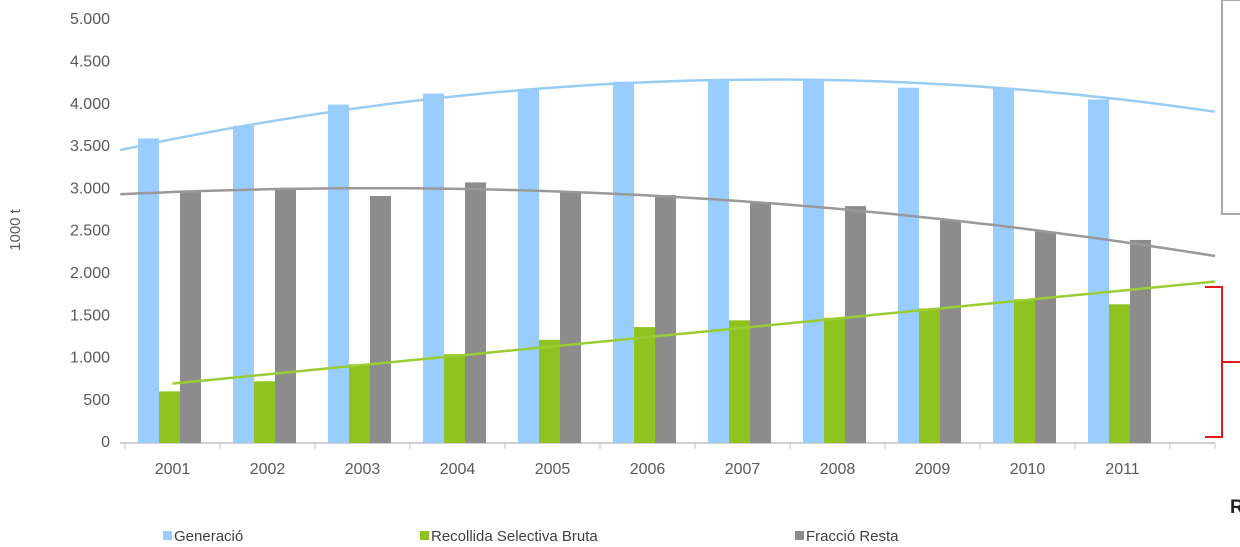 This screenshot has width=1240, height=547. Describe the element at coordinates (743, 469) in the screenshot. I see `x-tick-label: 2007` at that location.